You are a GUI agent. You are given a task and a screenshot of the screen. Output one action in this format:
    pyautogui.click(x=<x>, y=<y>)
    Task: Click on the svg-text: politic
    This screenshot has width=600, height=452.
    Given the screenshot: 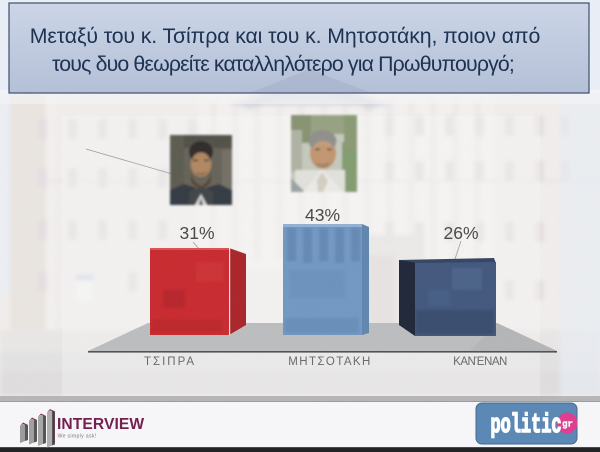 What is the action you would take?
    pyautogui.click(x=526, y=426)
    